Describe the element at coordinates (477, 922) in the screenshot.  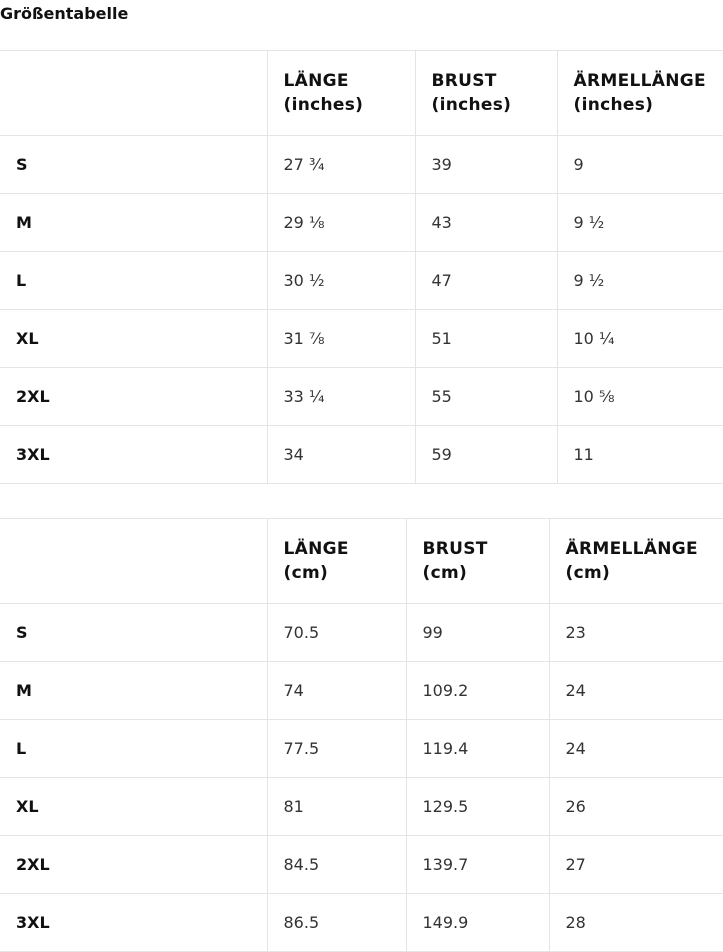
I see `measurement-cell: 149.9` at that location.